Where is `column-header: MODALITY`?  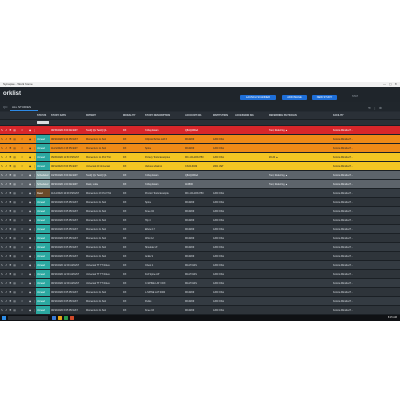
column-header: MODALITY is located at coordinates (133, 116).